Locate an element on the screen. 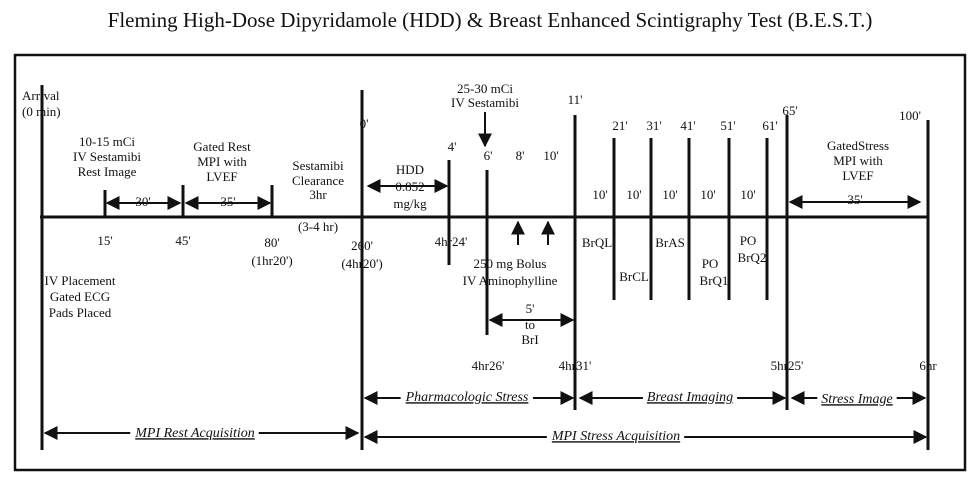  time-label: 260' is located at coordinates (362, 245).